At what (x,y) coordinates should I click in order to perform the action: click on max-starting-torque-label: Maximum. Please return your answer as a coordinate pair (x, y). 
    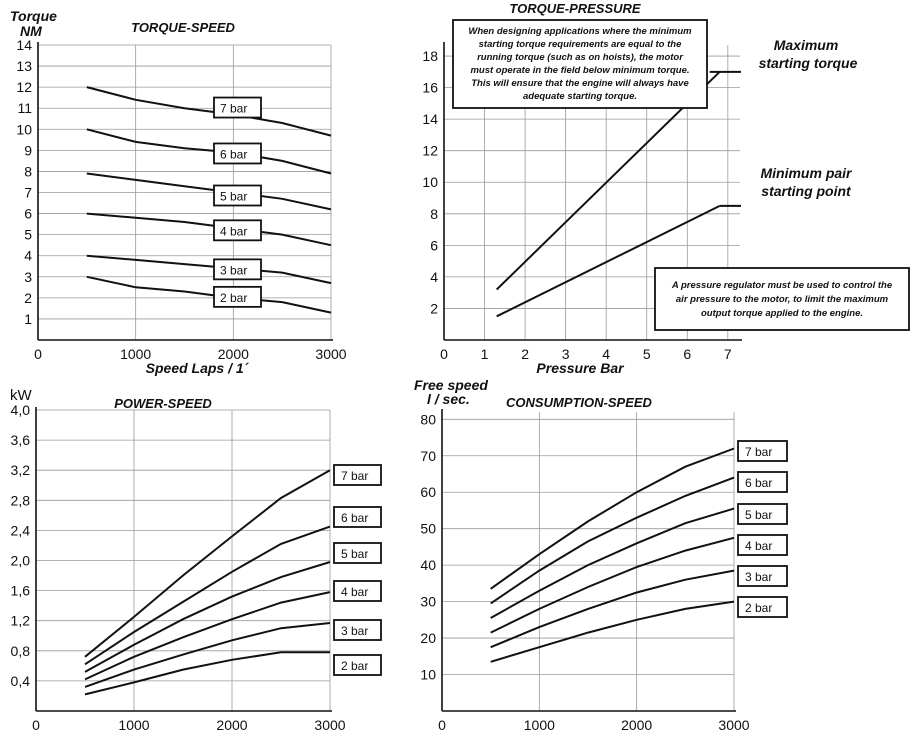
    Looking at the image, I should click on (806, 45).